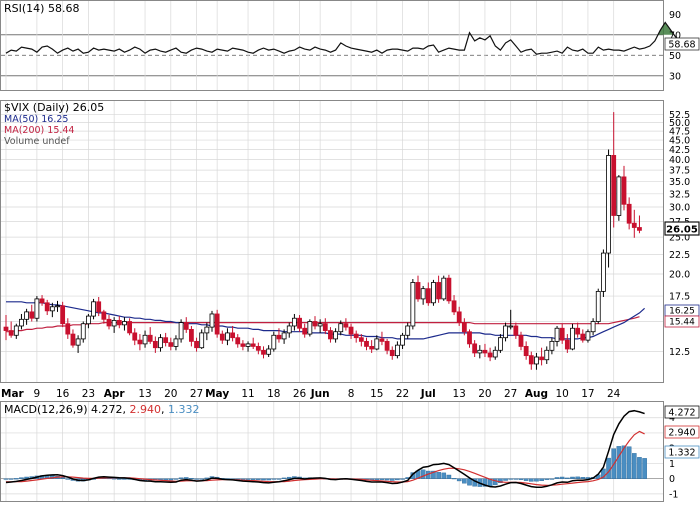  What do you see at coordinates (54, 107) in the screenshot?
I see `price-title-text: $VIX (Daily) 26.05` at bounding box center [54, 107].